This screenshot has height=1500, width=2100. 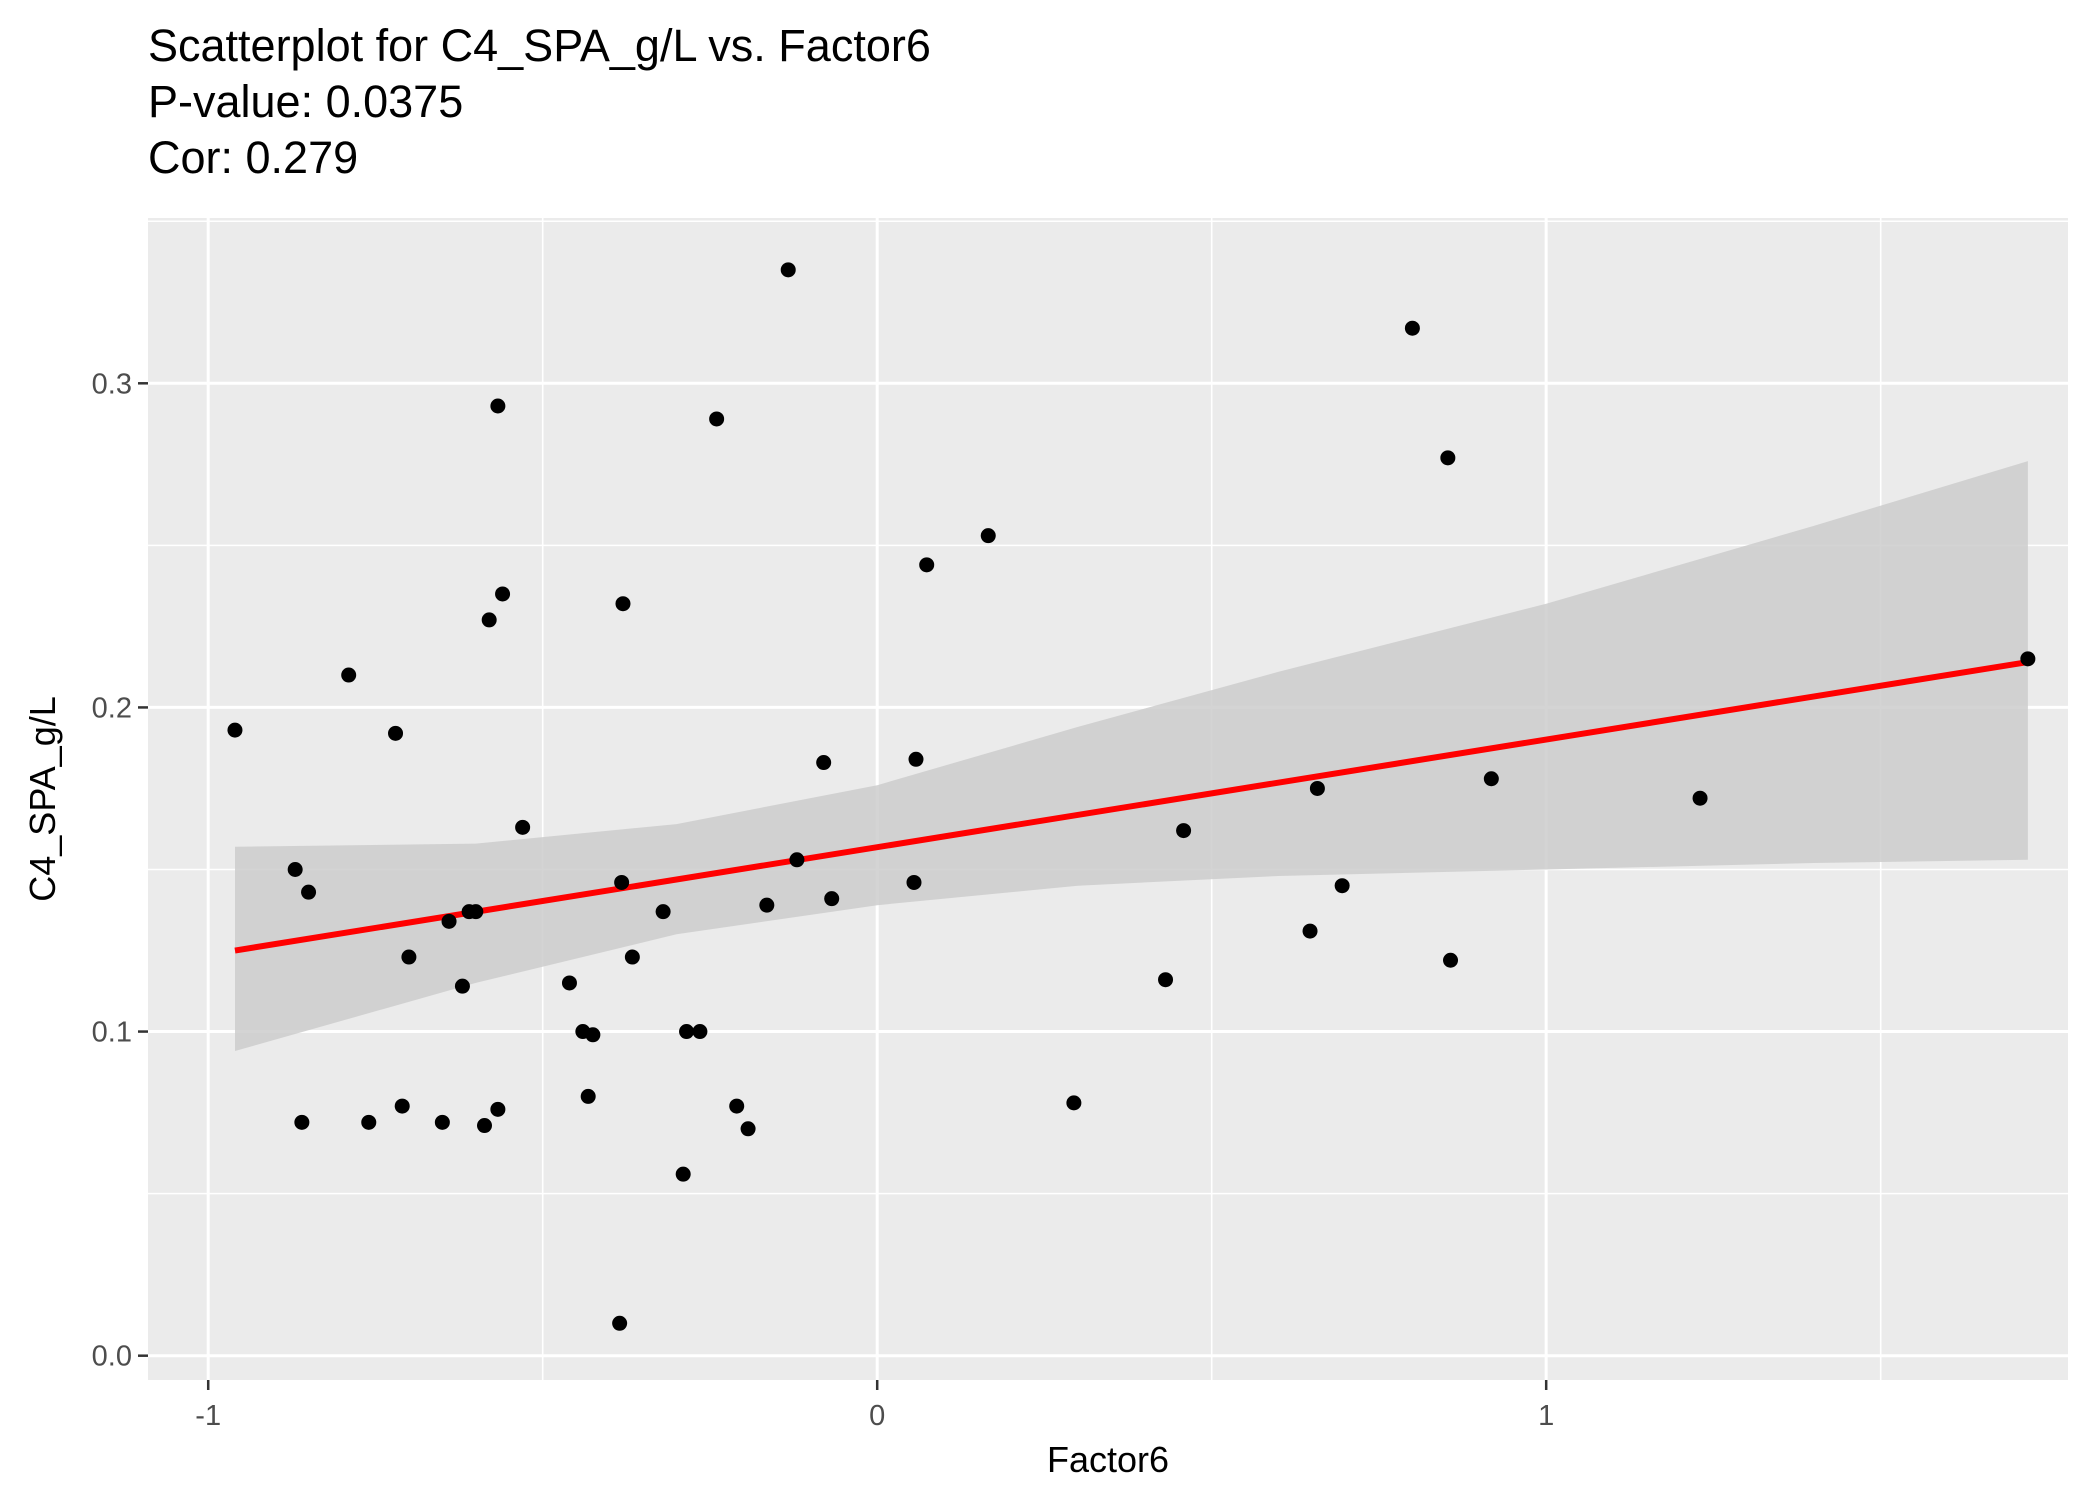 I want to click on x-axis-title: Factor6, so click(x=1108, y=1459).